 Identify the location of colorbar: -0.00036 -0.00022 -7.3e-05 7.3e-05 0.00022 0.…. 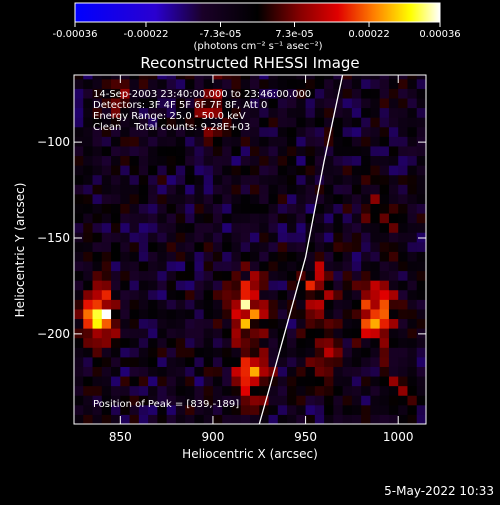
(257, 27).